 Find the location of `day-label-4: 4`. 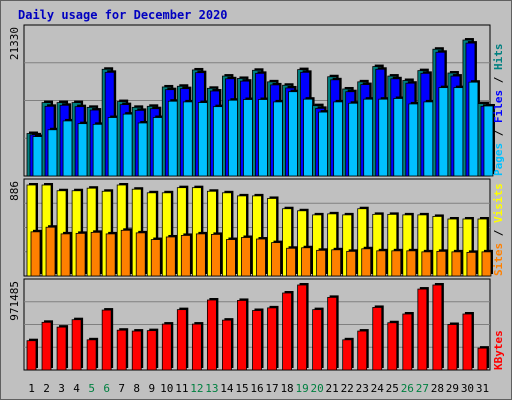

day-label-4: 4 is located at coordinates (76, 388).